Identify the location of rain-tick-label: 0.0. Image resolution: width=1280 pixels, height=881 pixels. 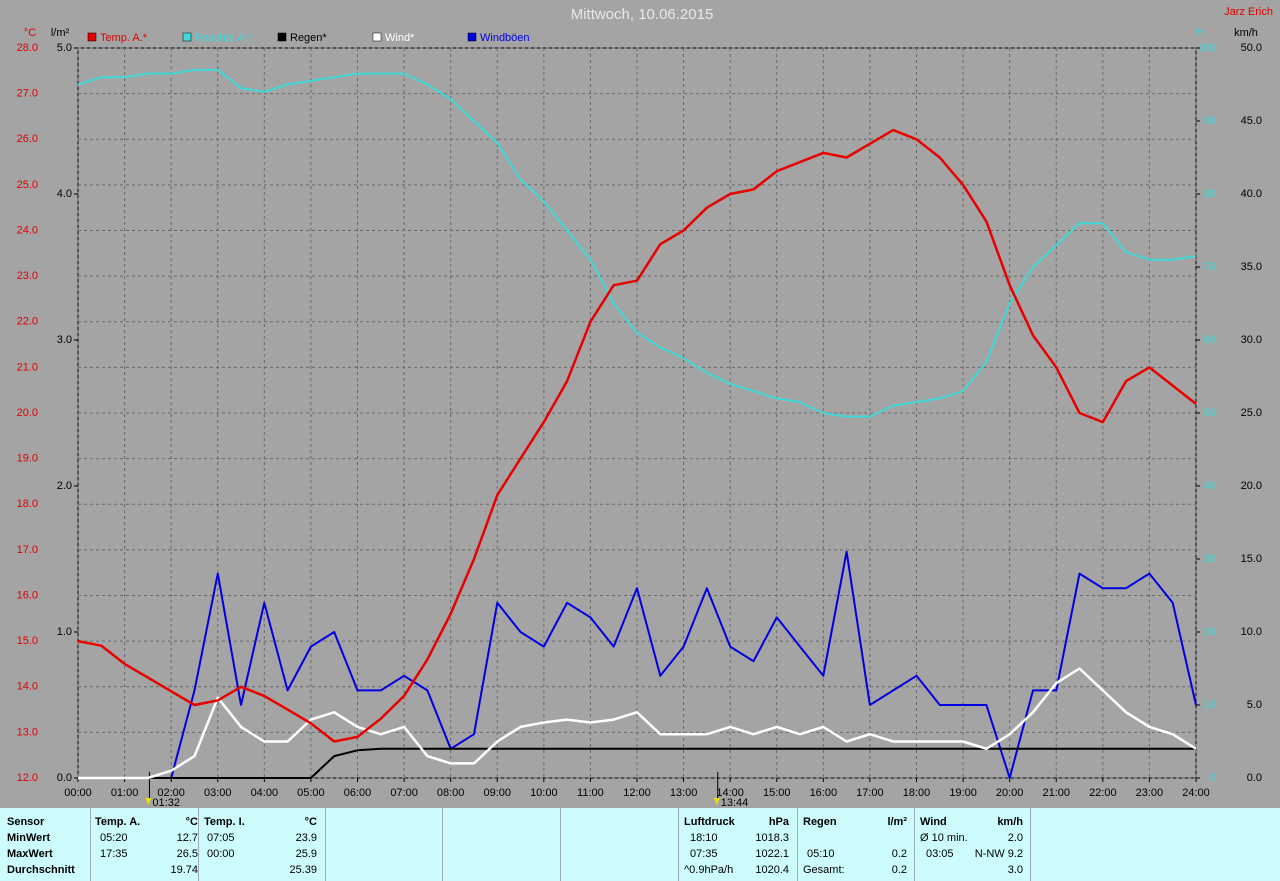
(64, 778).